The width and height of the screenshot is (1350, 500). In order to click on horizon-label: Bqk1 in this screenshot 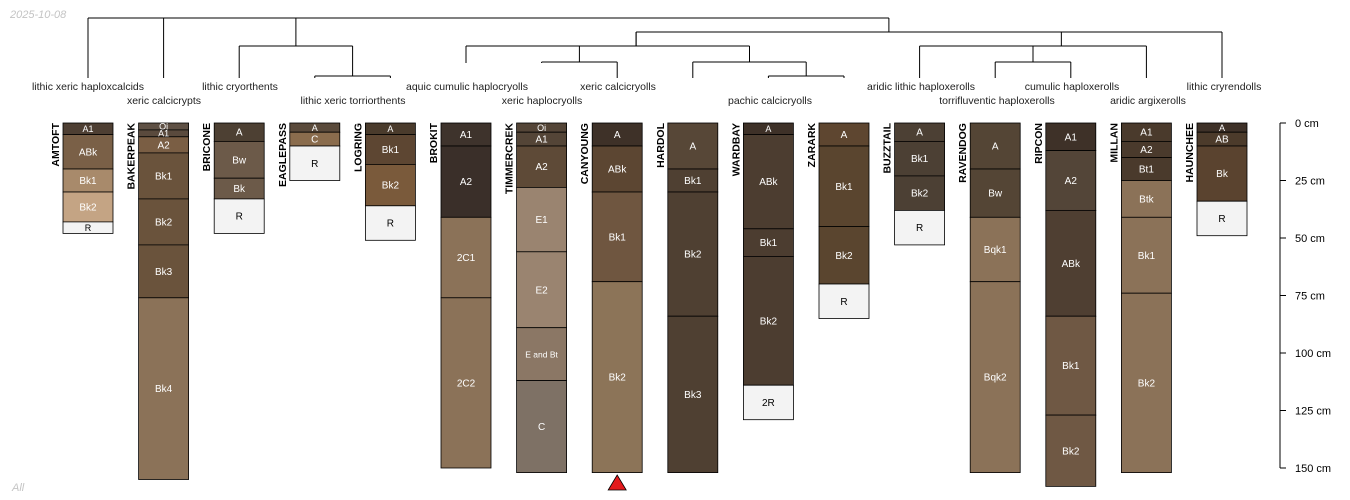, I will do `click(995, 250)`.